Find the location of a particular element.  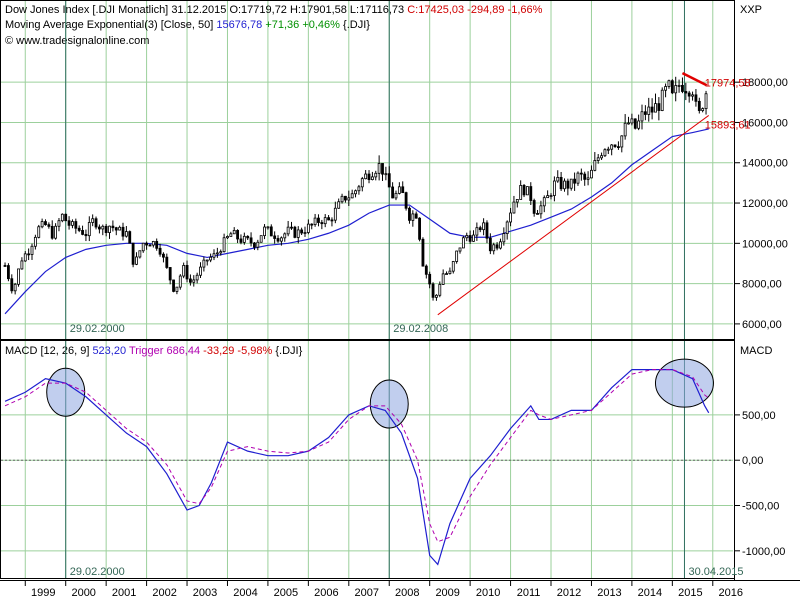

price-y-tick-label: 12000,00 is located at coordinates (765, 204).